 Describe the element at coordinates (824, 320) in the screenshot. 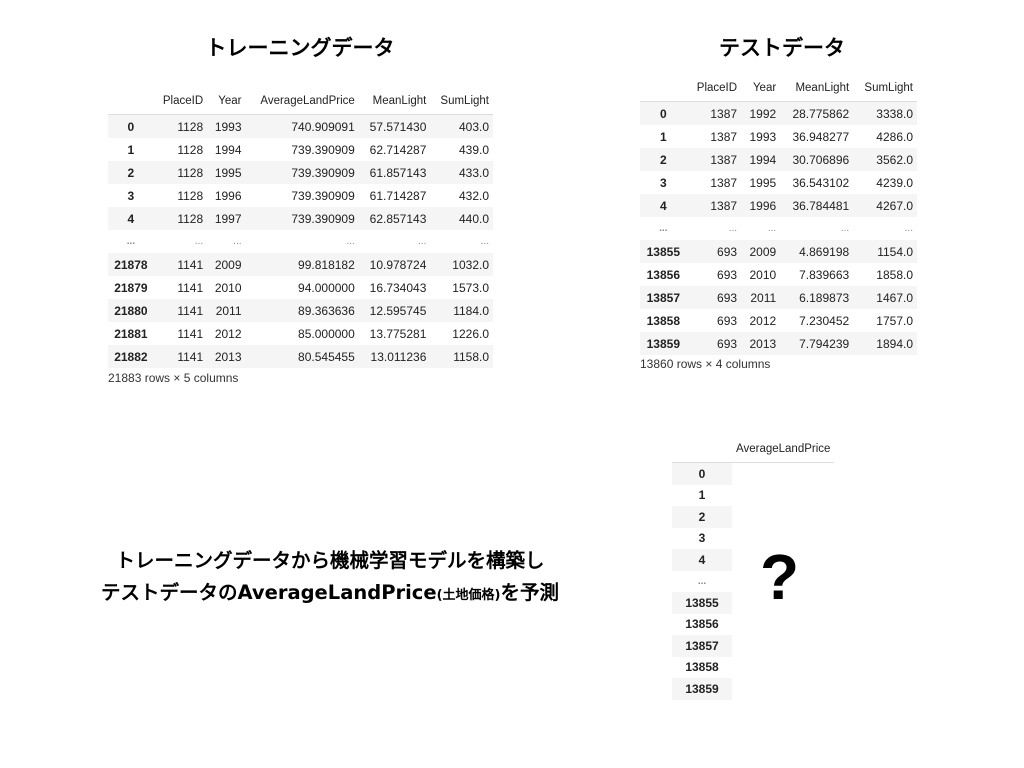

I see `table-cell: 7.230452` at that location.